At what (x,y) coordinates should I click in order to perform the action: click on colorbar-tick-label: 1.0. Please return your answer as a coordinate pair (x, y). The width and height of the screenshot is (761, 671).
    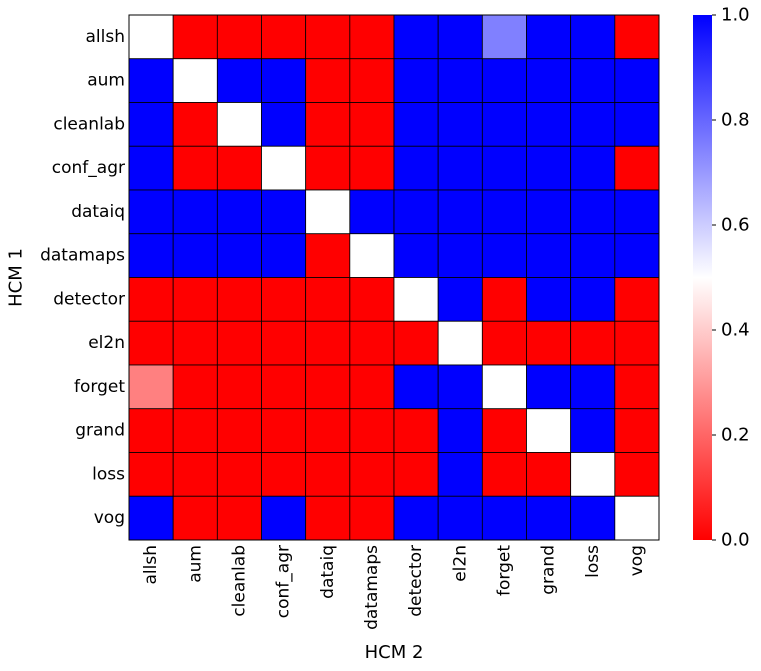
    Looking at the image, I should click on (735, 15).